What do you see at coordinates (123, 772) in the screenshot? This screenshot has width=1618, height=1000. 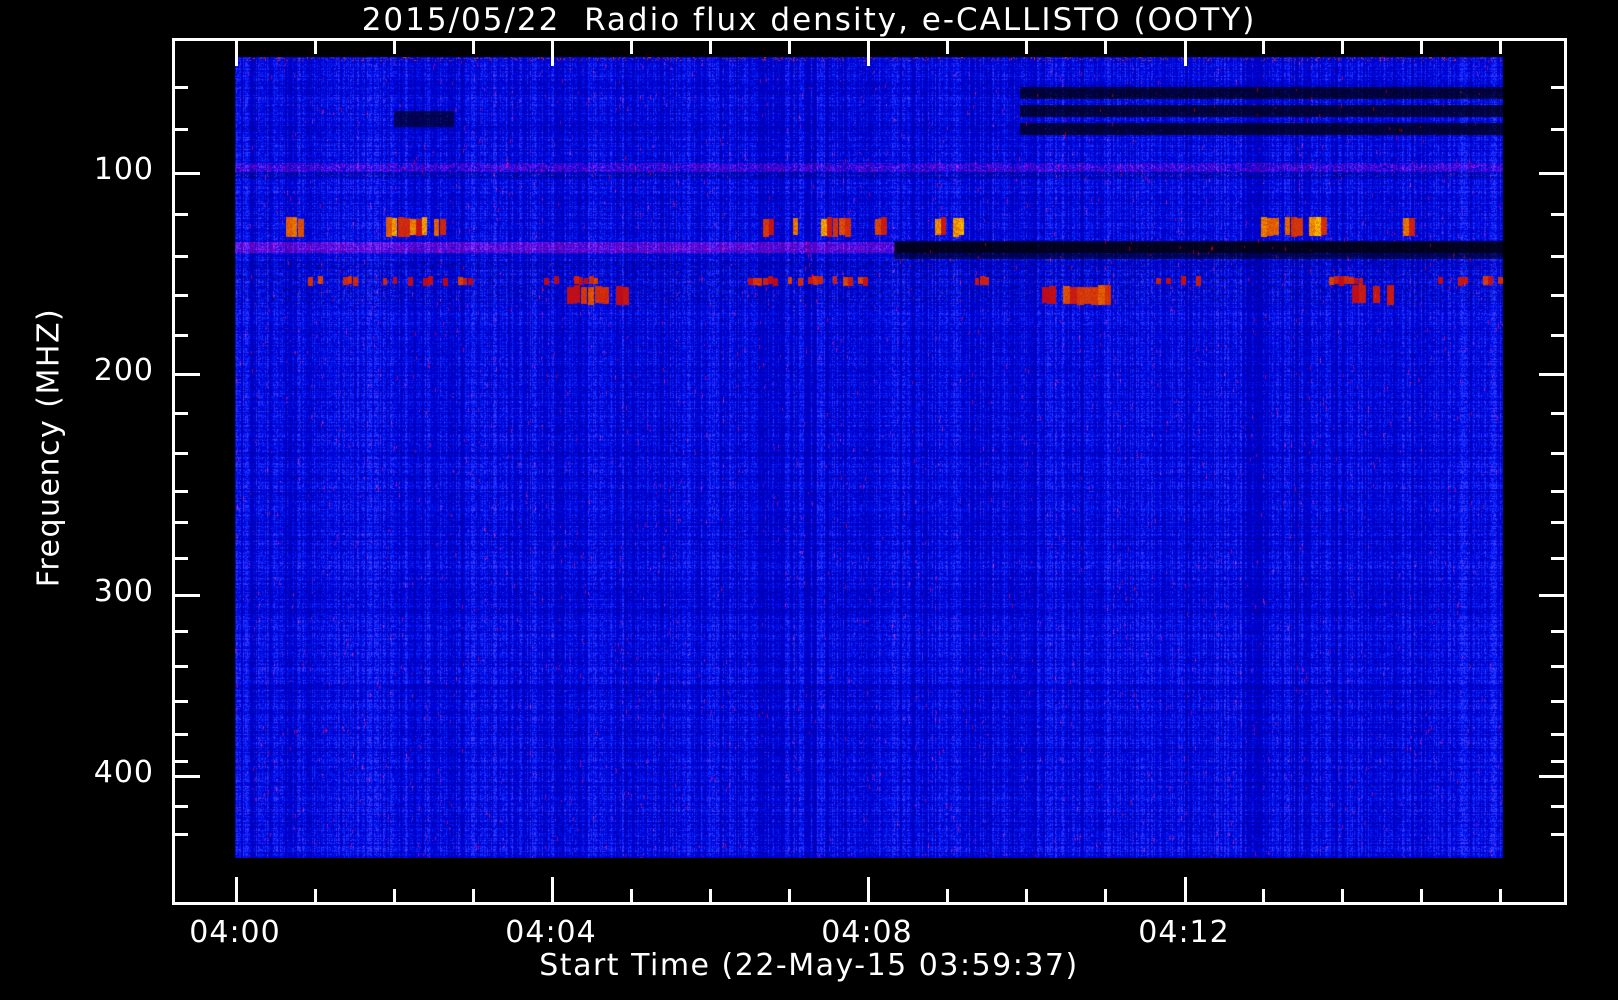 I see `y-axis-tick-label: 400` at bounding box center [123, 772].